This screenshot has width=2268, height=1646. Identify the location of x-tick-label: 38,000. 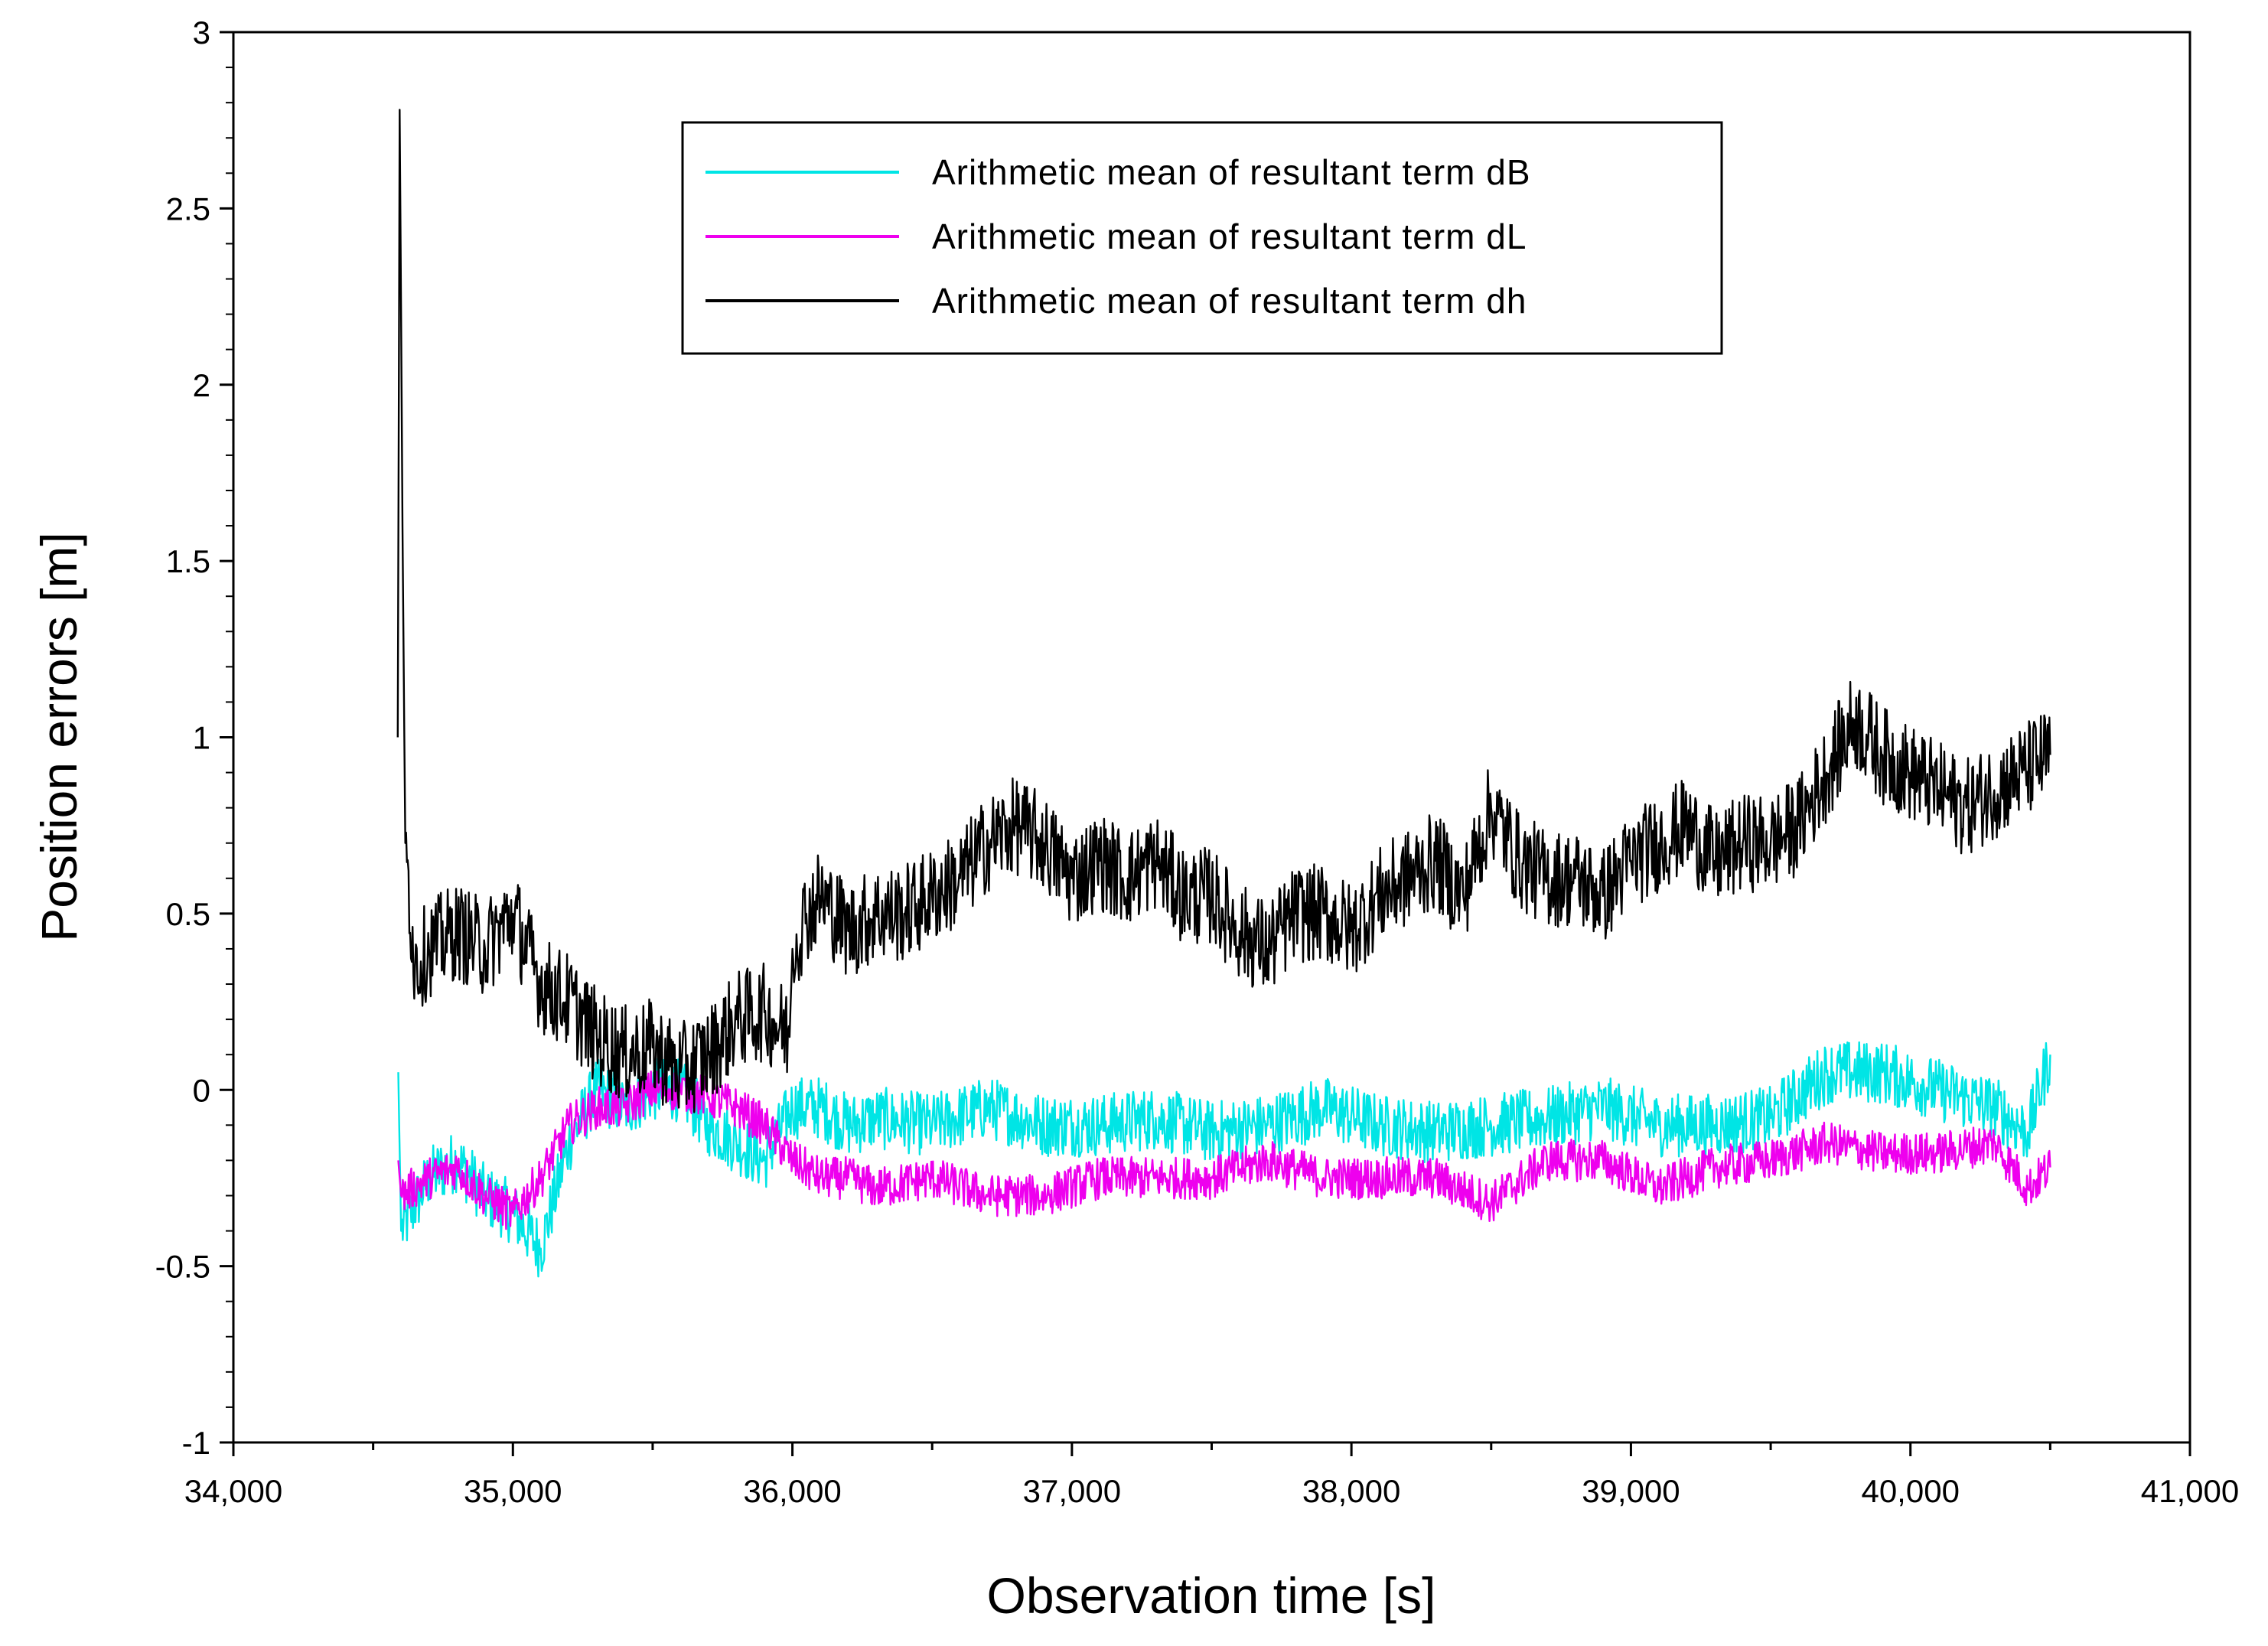
(1351, 1491).